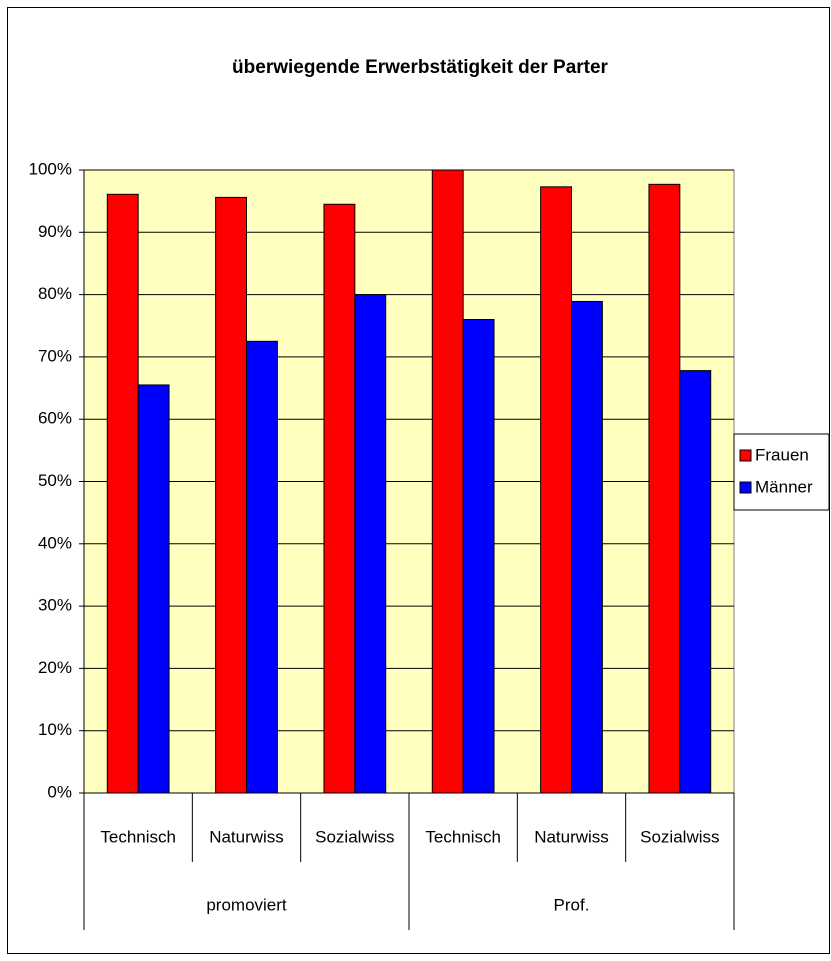 Image resolution: width=831 pixels, height=961 pixels. What do you see at coordinates (55, 667) in the screenshot?
I see `y-tick-label: 20%` at bounding box center [55, 667].